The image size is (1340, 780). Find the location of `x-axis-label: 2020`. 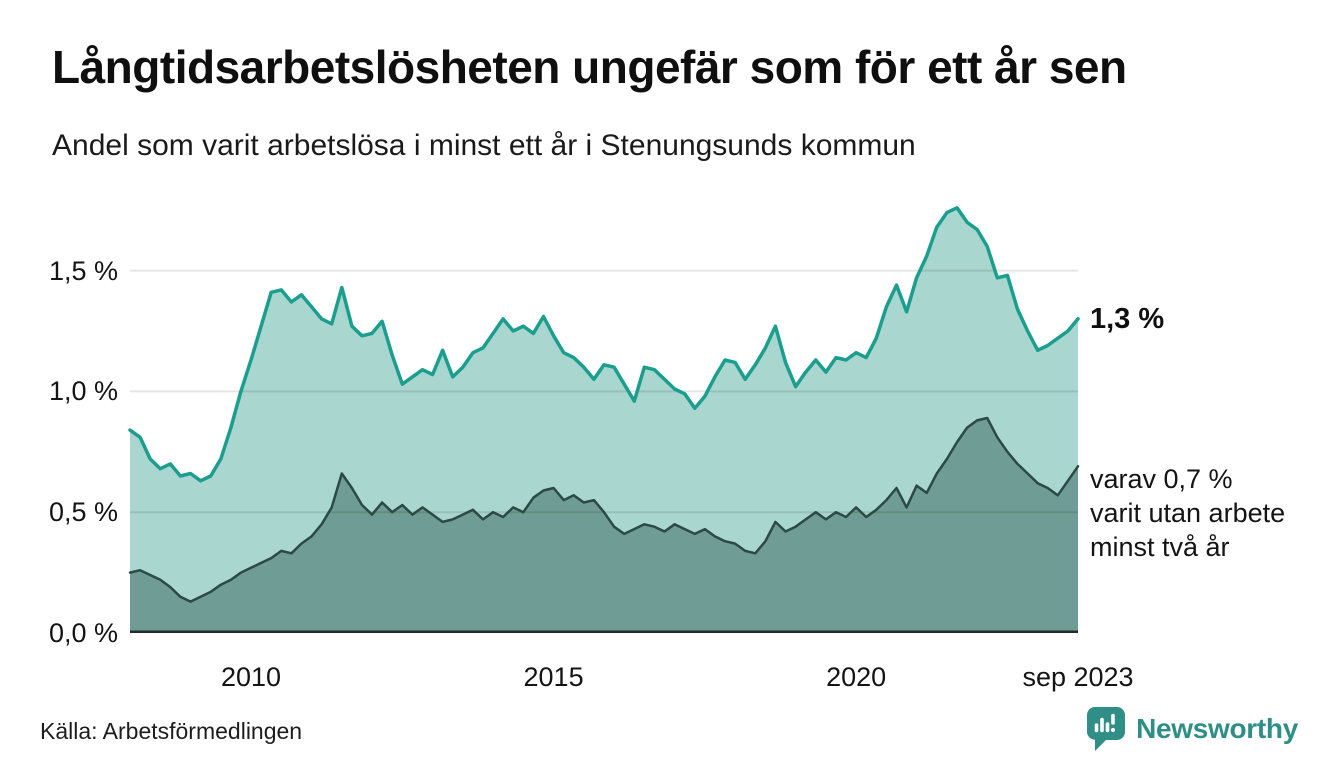

x-axis-label: 2020 is located at coordinates (856, 677).